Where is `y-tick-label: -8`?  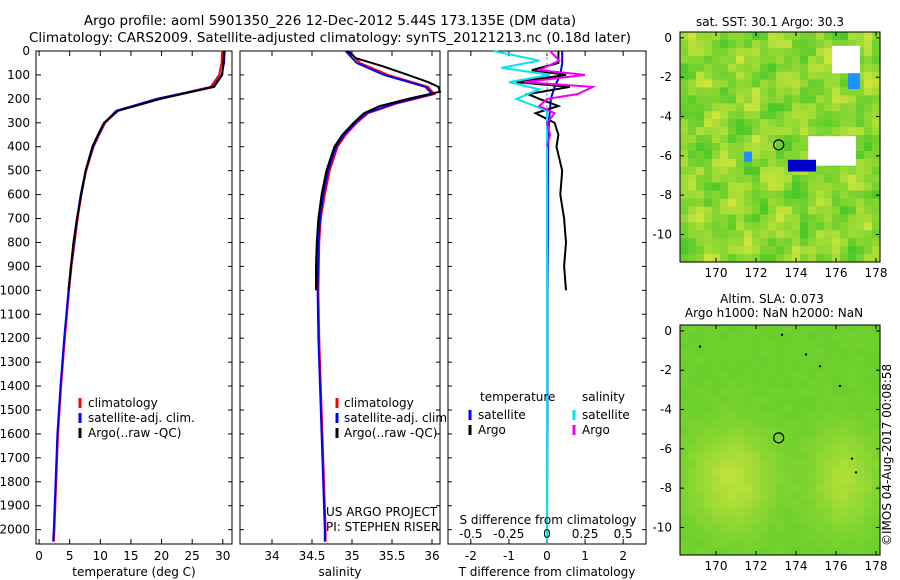 y-tick-label: -8 is located at coordinates (666, 195).